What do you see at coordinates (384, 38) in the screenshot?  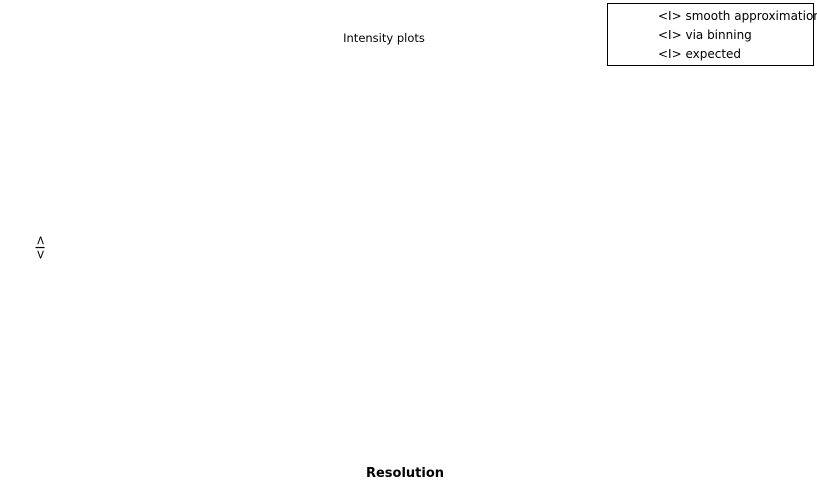 I see `chart-title: Intensity plots` at bounding box center [384, 38].